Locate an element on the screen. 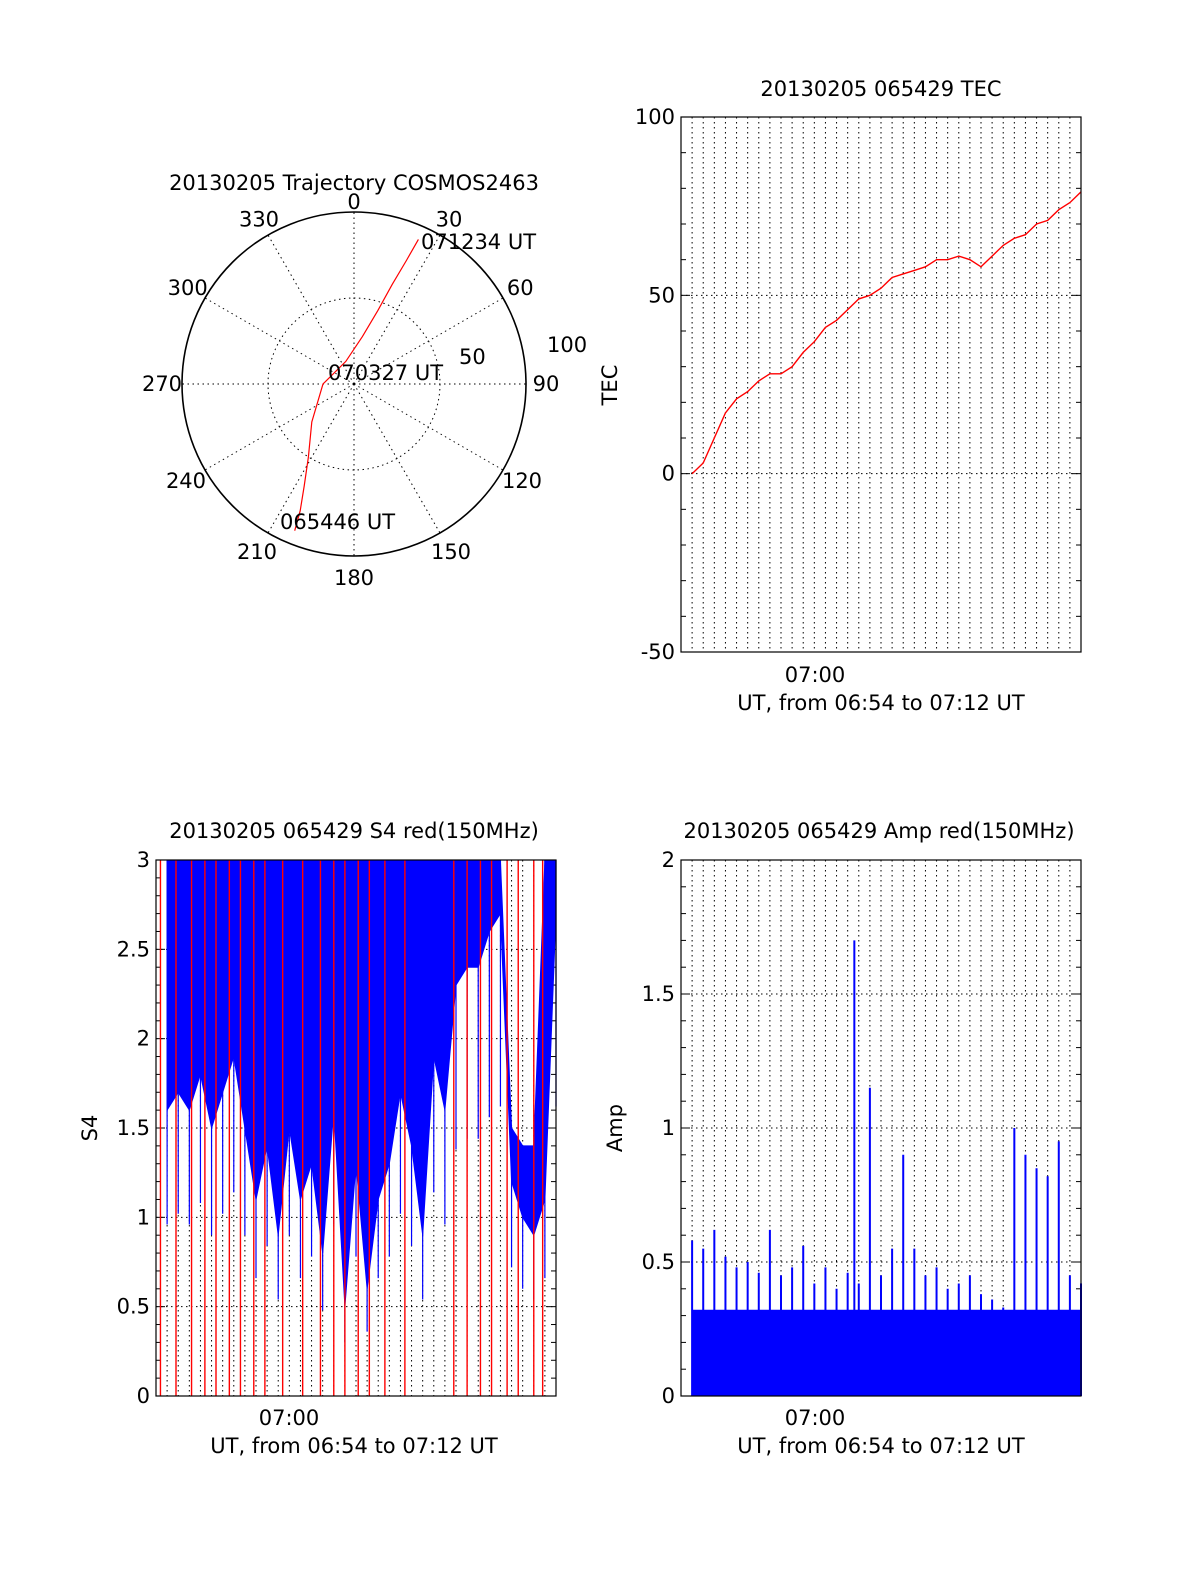 The width and height of the screenshot is (1200, 1575). s4-y-tick-1: 1 is located at coordinates (143, 1217).